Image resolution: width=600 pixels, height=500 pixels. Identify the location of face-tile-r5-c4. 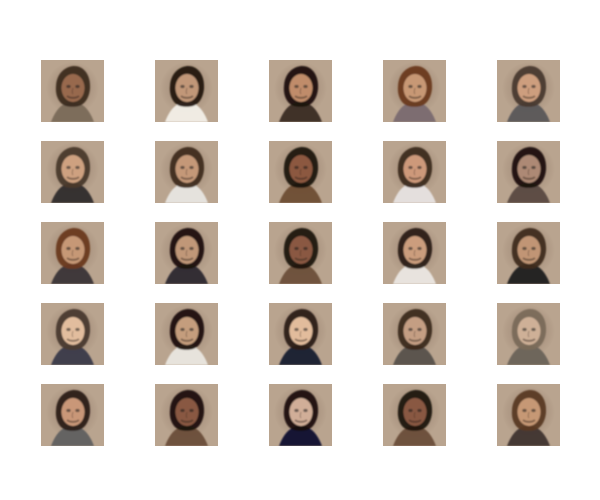
(414, 415).